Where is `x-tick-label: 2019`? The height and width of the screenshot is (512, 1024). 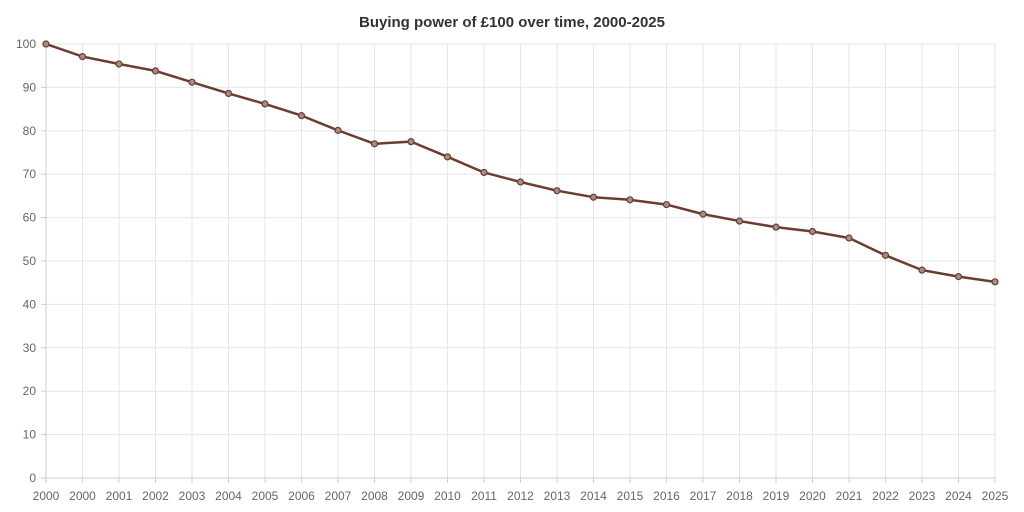 x-tick-label: 2019 is located at coordinates (776, 496).